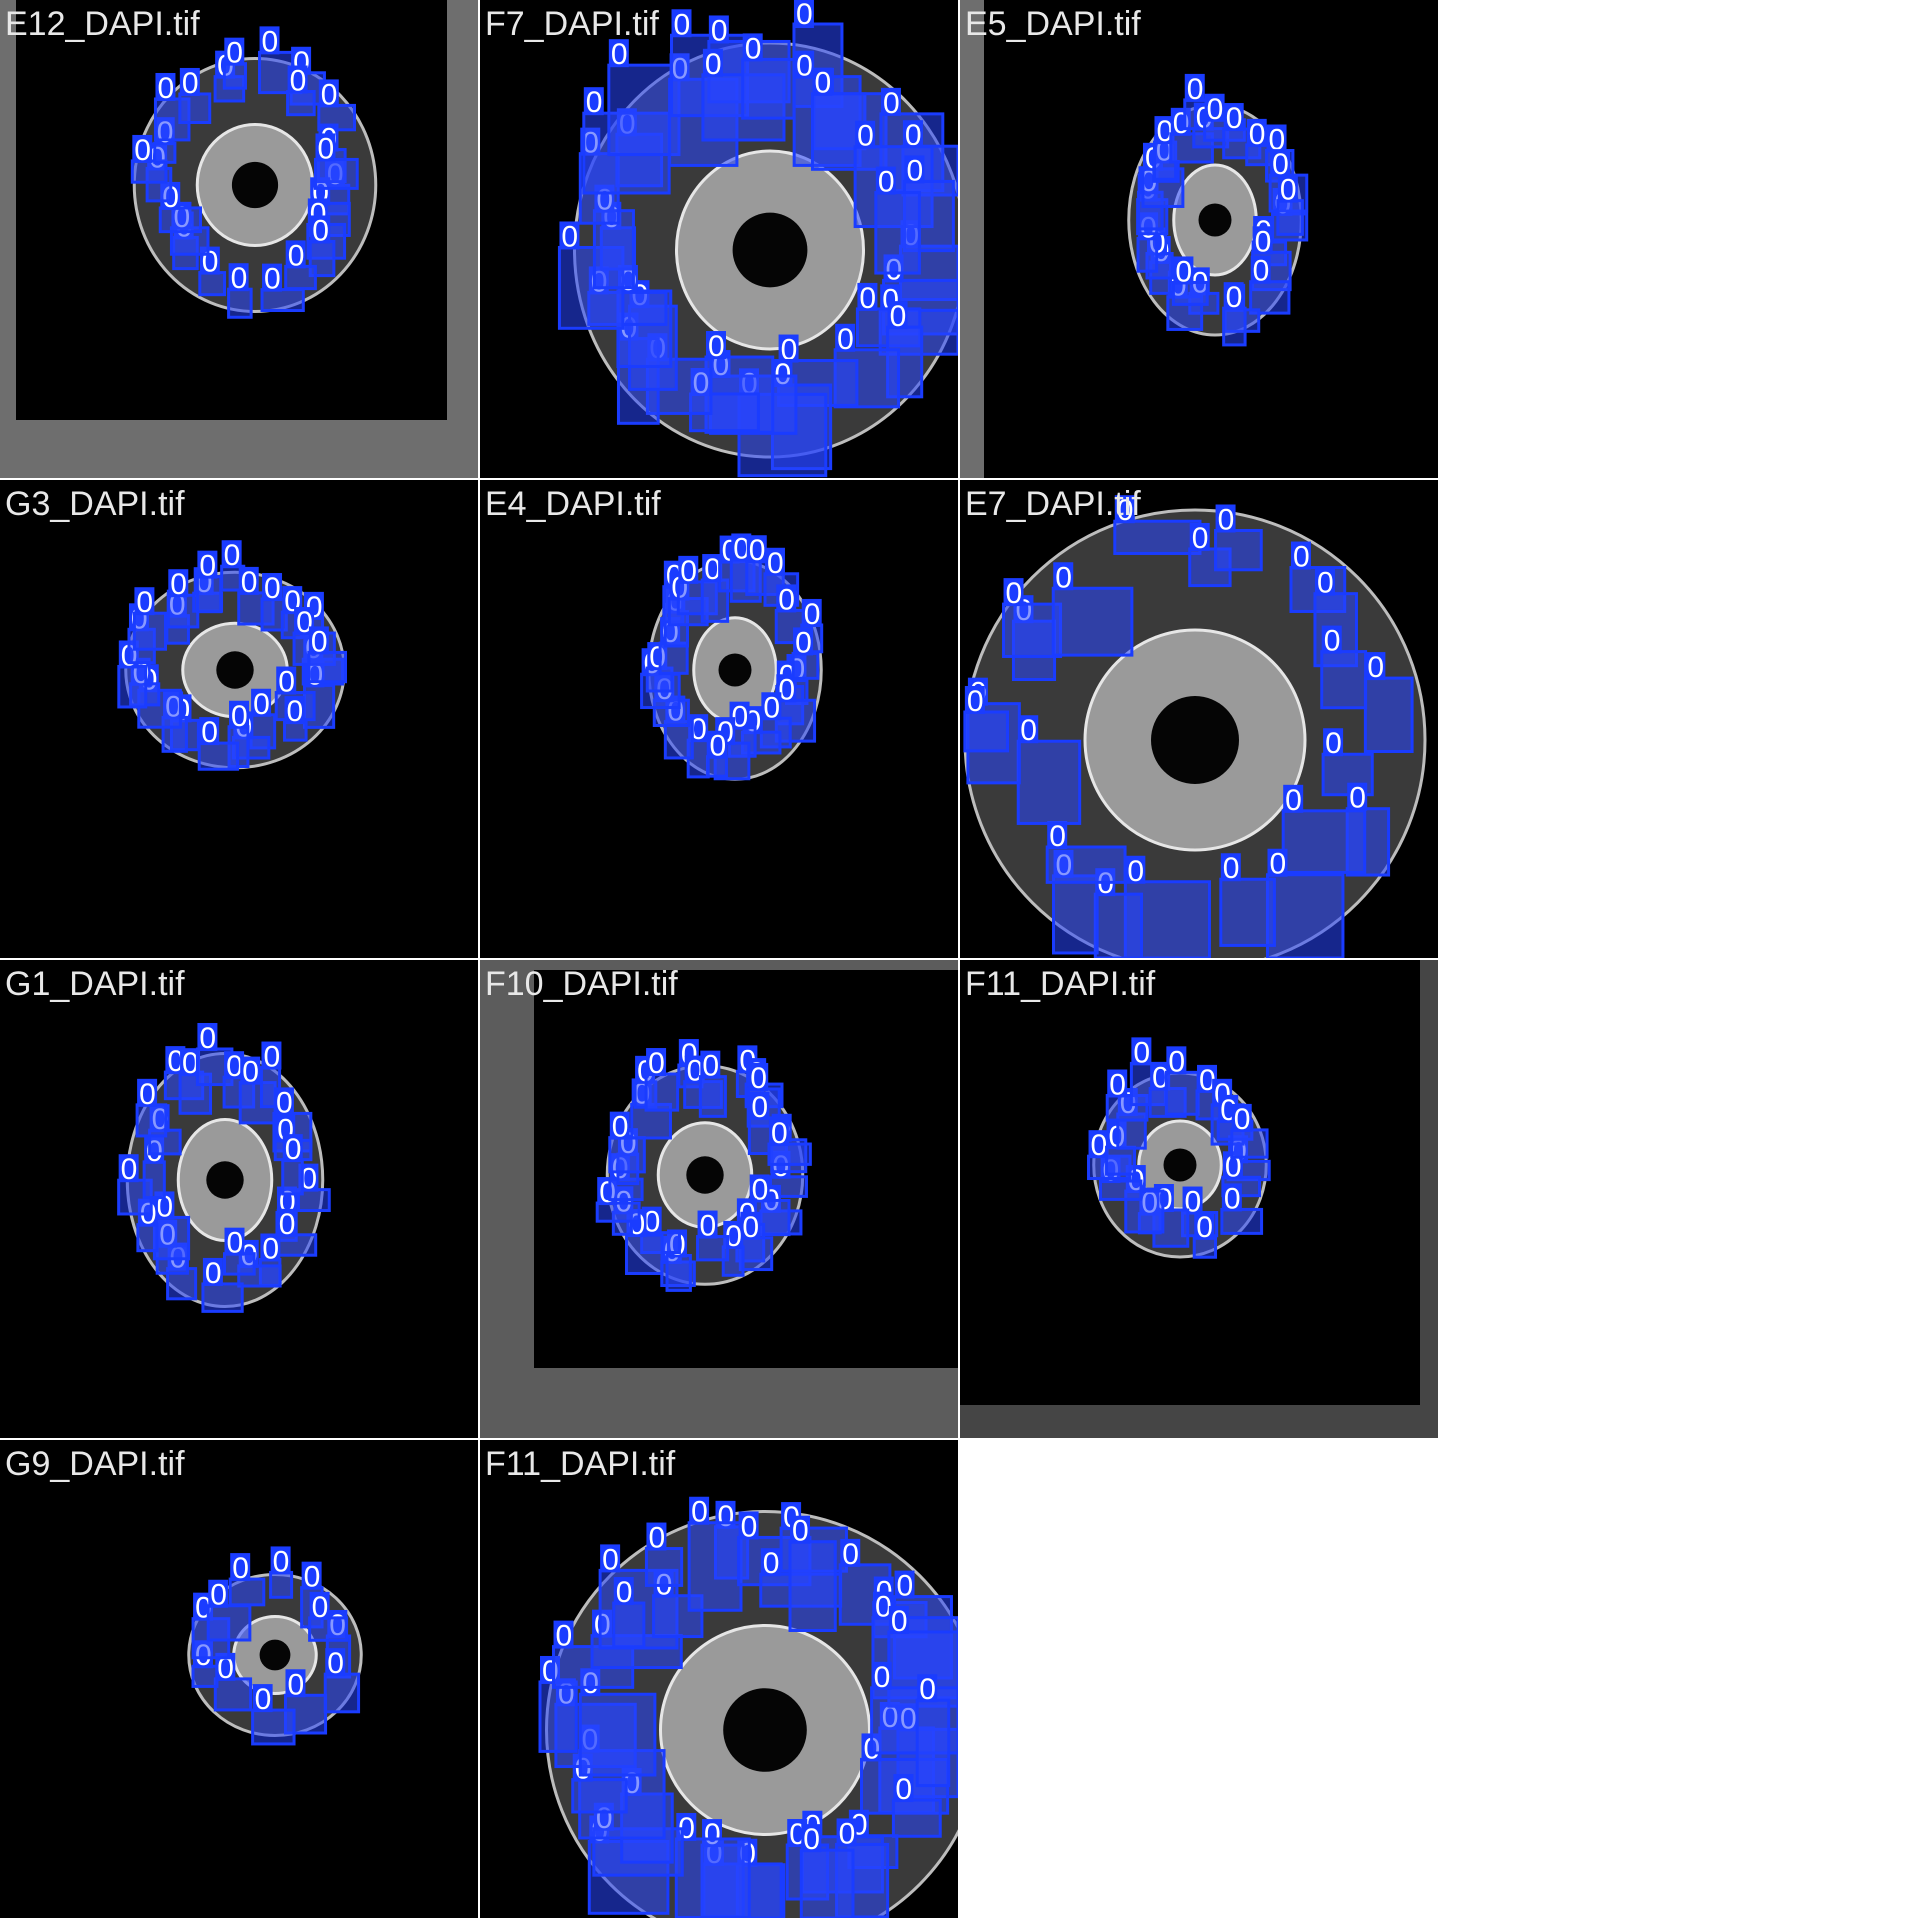 The image size is (1920, 1920). I want to click on tile-filename-label: F11_DAPI.tif, so click(580, 1464).